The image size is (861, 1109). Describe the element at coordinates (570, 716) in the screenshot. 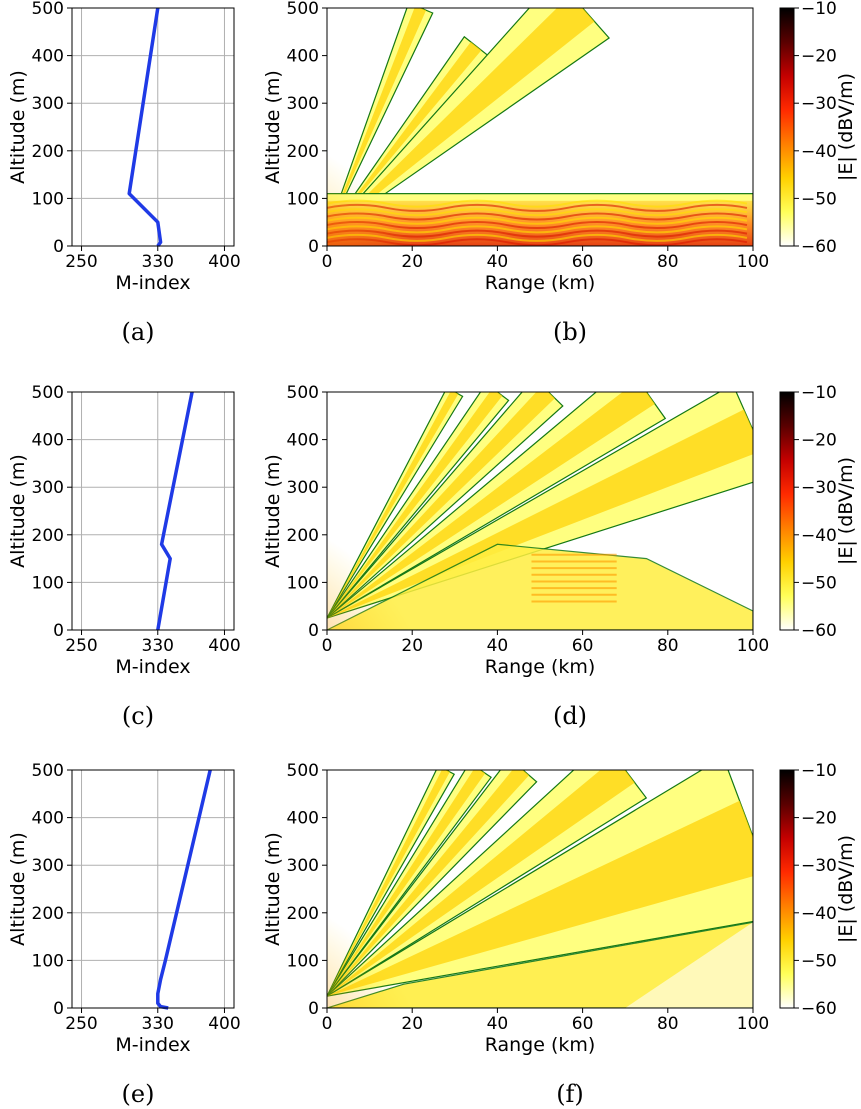

I see `panel-label: (d)` at that location.